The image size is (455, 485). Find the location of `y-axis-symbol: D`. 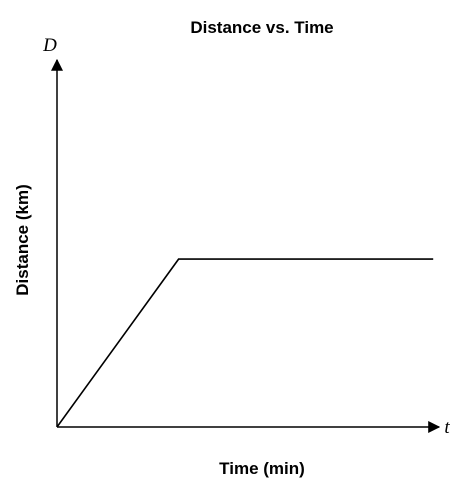

y-axis-symbol: D is located at coordinates (49, 45).